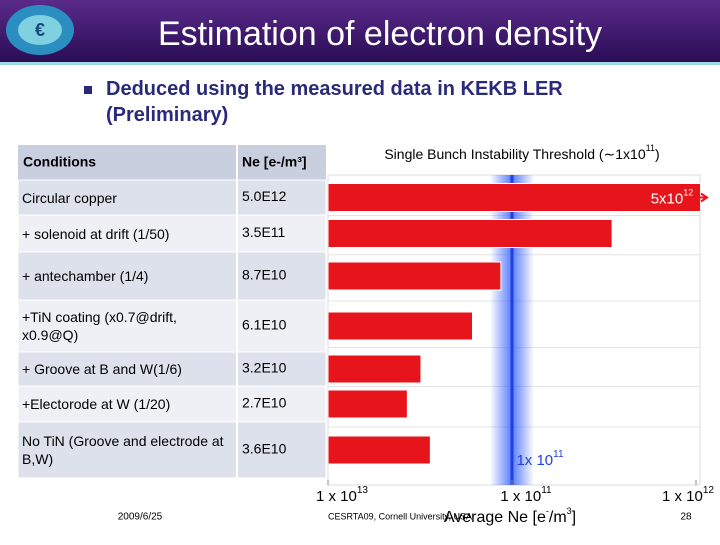  What do you see at coordinates (264, 449) in the screenshot?
I see `table-cell: 3.6E10` at bounding box center [264, 449].